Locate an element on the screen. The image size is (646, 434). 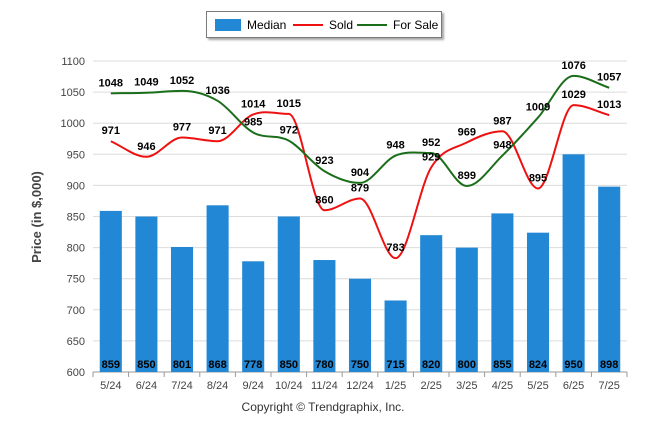
legend: Median Sold For Sale is located at coordinates (324, 24).